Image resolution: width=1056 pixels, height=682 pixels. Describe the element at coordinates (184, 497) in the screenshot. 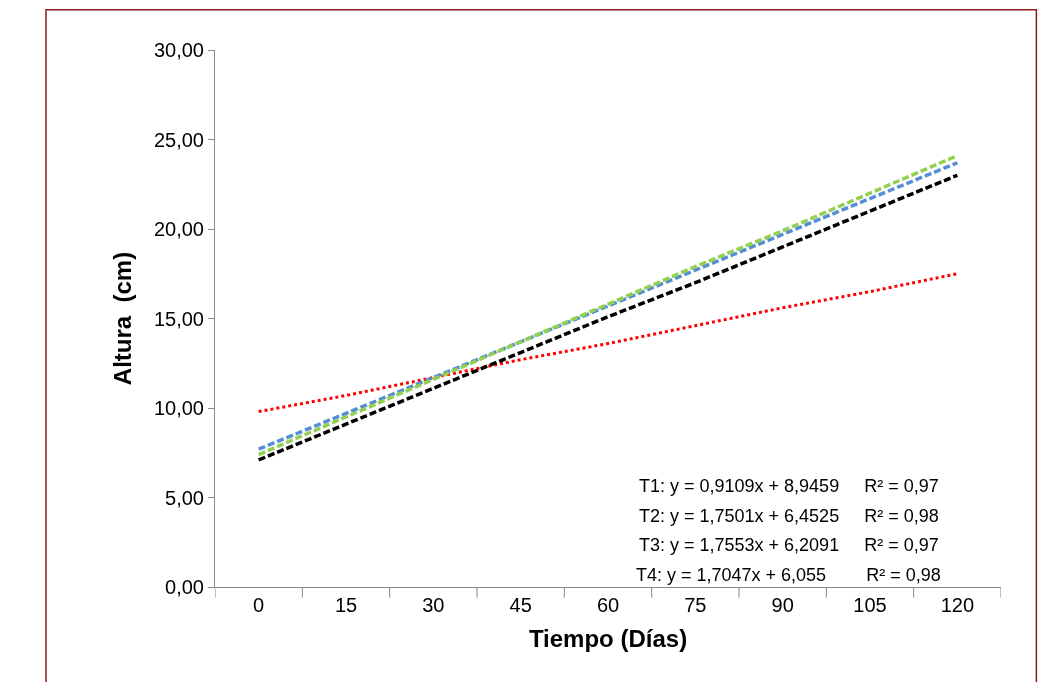

I see `y-tick-label: 5,00` at that location.